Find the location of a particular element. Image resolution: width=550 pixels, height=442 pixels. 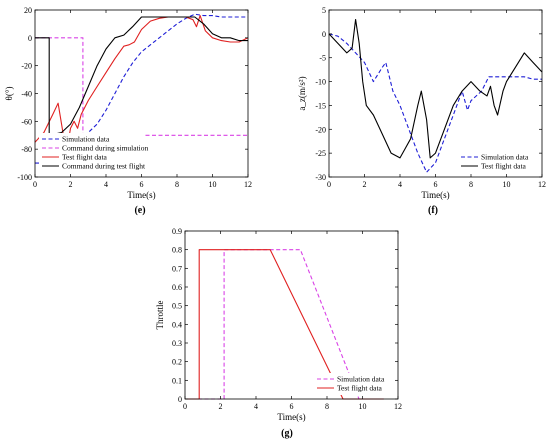

panel-label: (f) is located at coordinates (433, 210).